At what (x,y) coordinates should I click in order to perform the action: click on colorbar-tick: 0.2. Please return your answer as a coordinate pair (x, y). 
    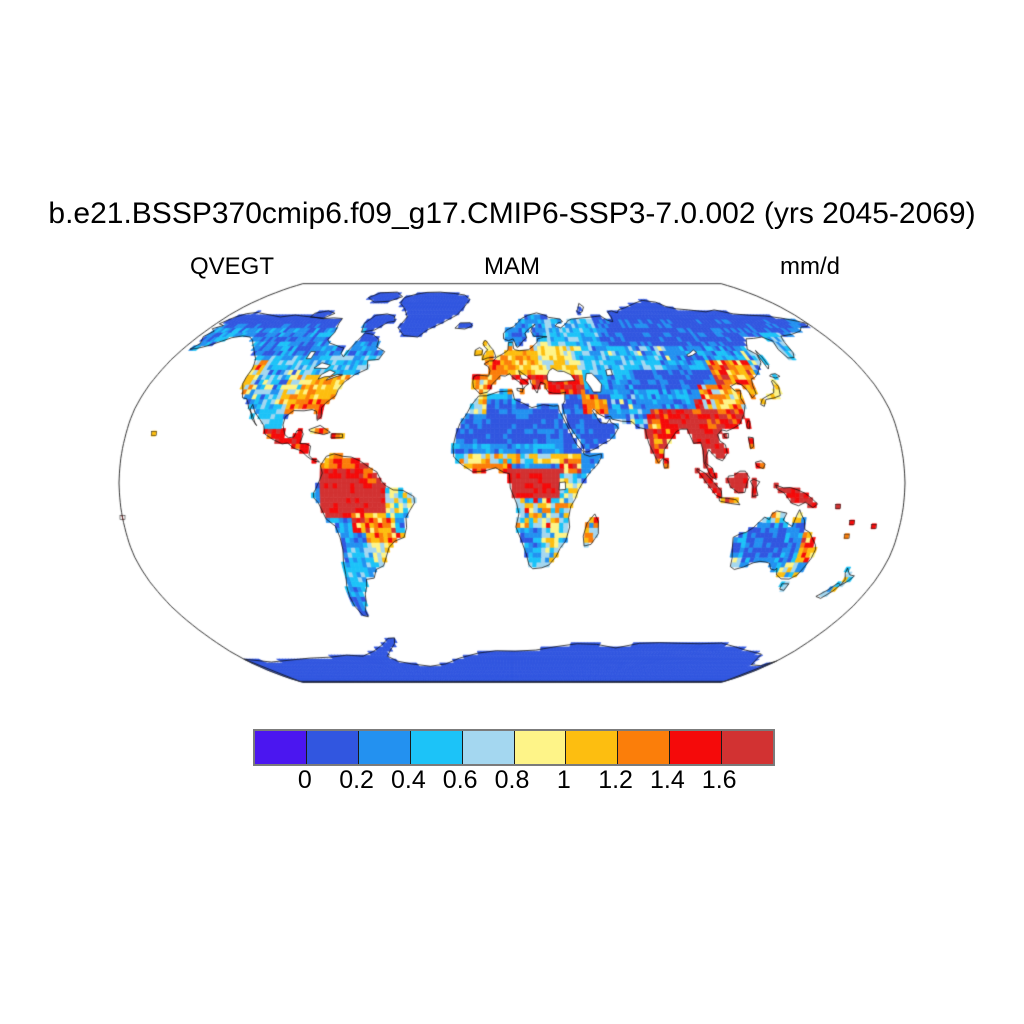
    Looking at the image, I should click on (356, 780).